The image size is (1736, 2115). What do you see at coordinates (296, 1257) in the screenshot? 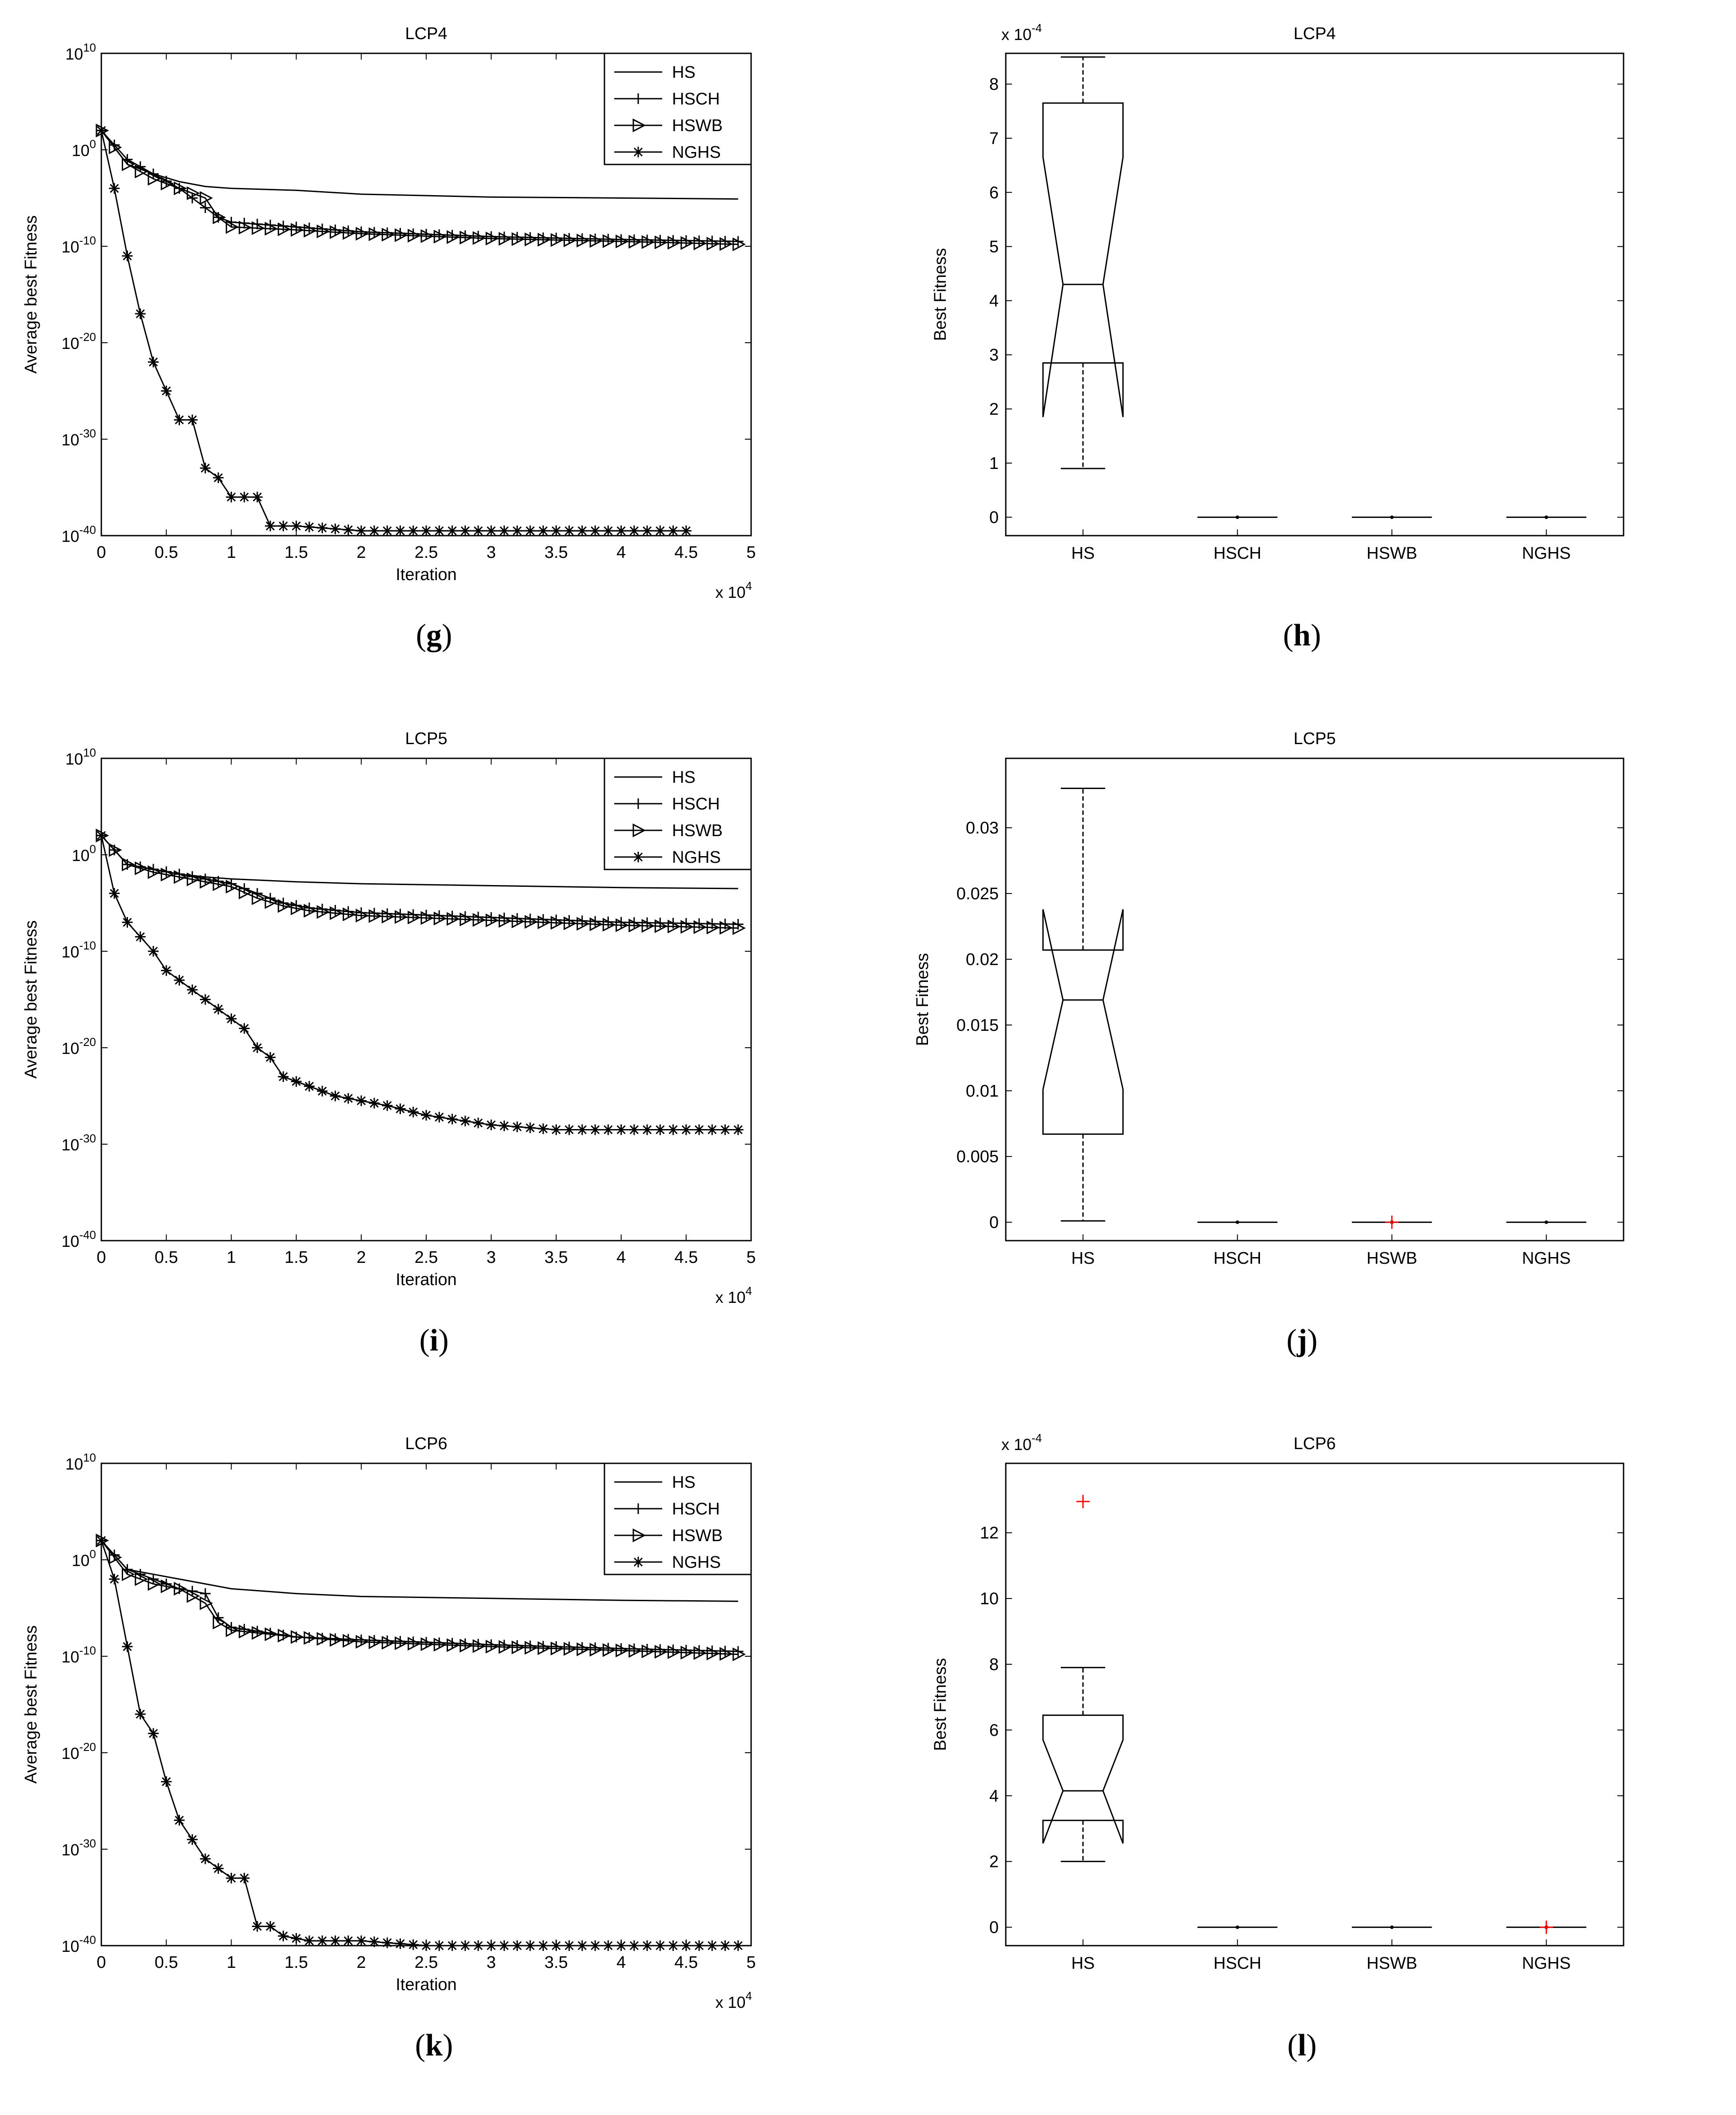
I see `x-tick-label: 1.5` at bounding box center [296, 1257].